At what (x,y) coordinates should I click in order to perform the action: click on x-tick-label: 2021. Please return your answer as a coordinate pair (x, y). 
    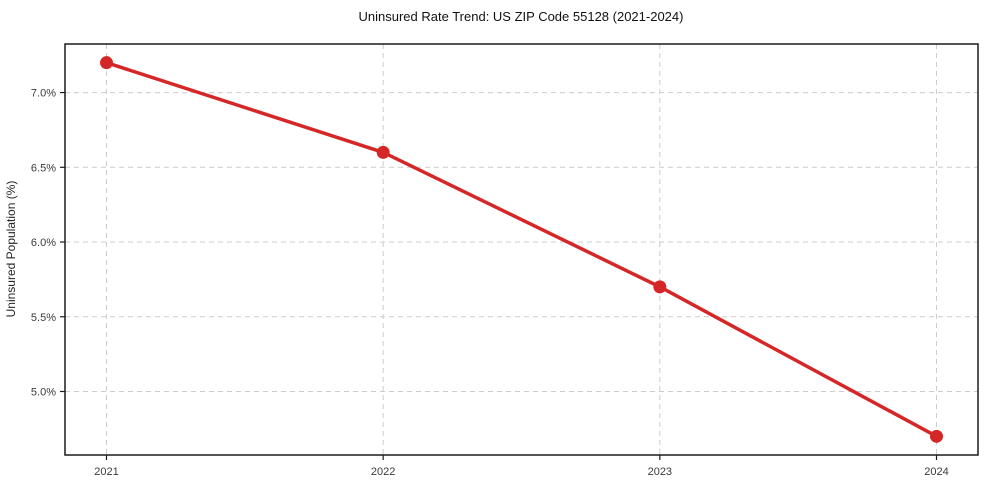
    Looking at the image, I should click on (106, 472).